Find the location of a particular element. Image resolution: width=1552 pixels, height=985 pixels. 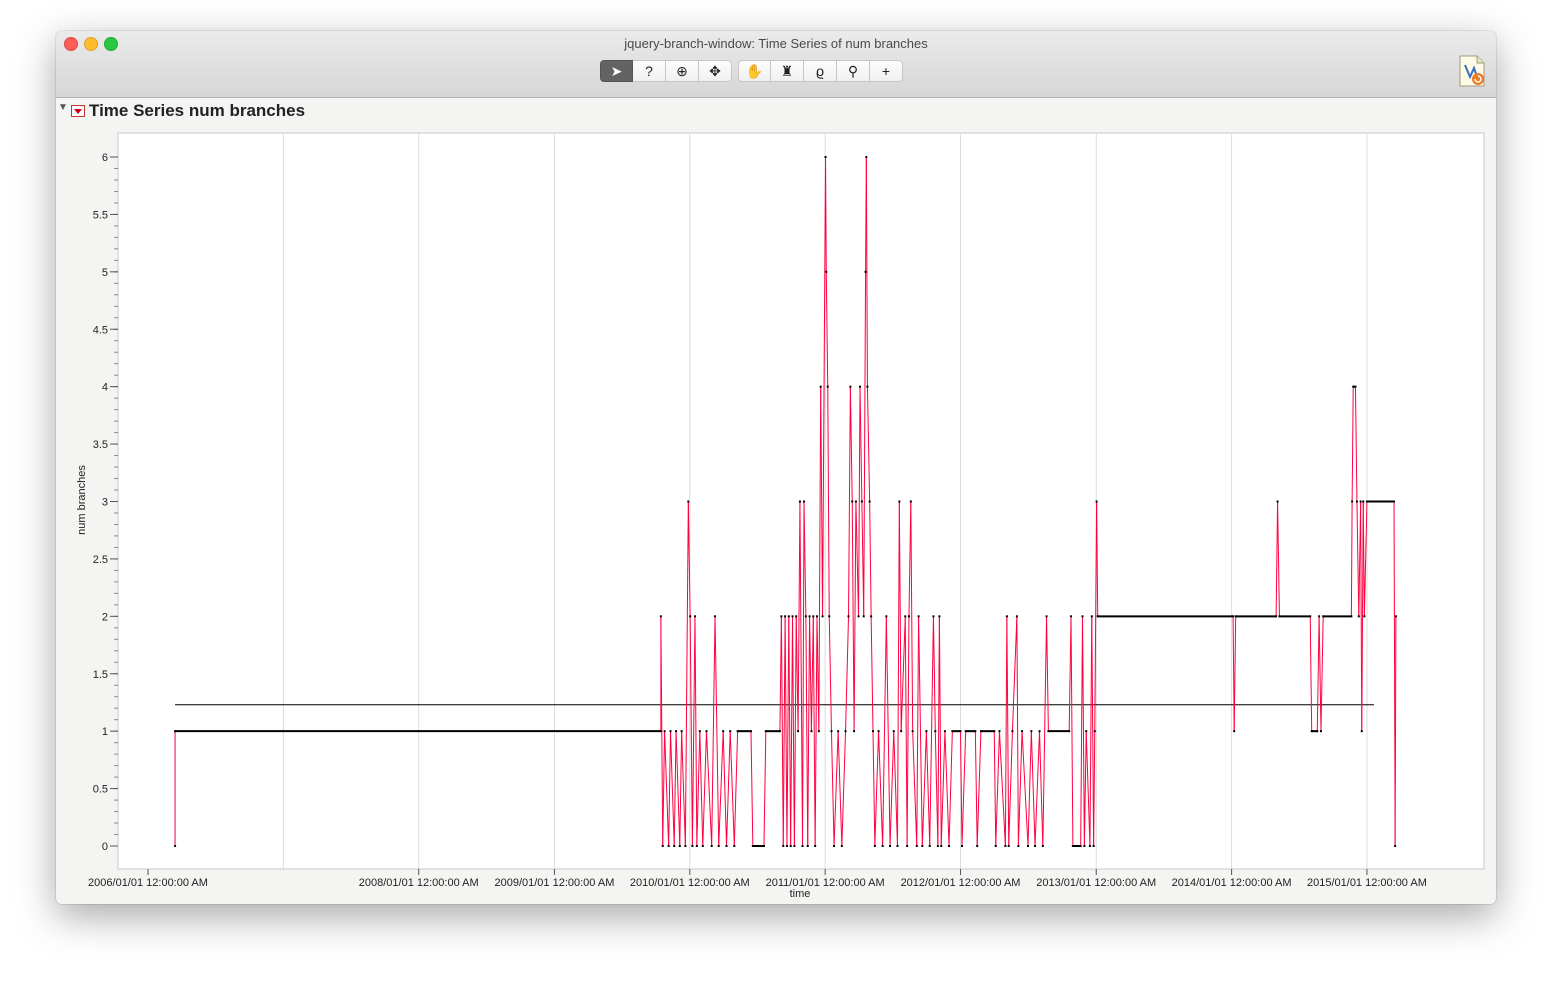

y-tick-label: 0 is located at coordinates (105, 847).